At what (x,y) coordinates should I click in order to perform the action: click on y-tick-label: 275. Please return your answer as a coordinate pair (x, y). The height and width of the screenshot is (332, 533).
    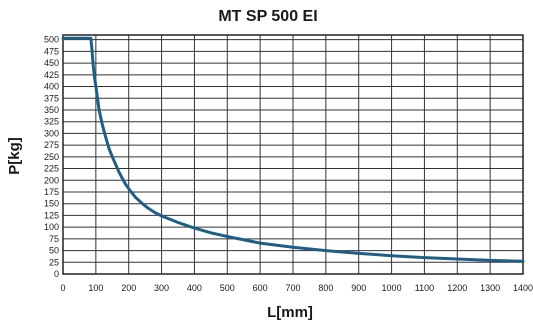
    Looking at the image, I should click on (51, 145).